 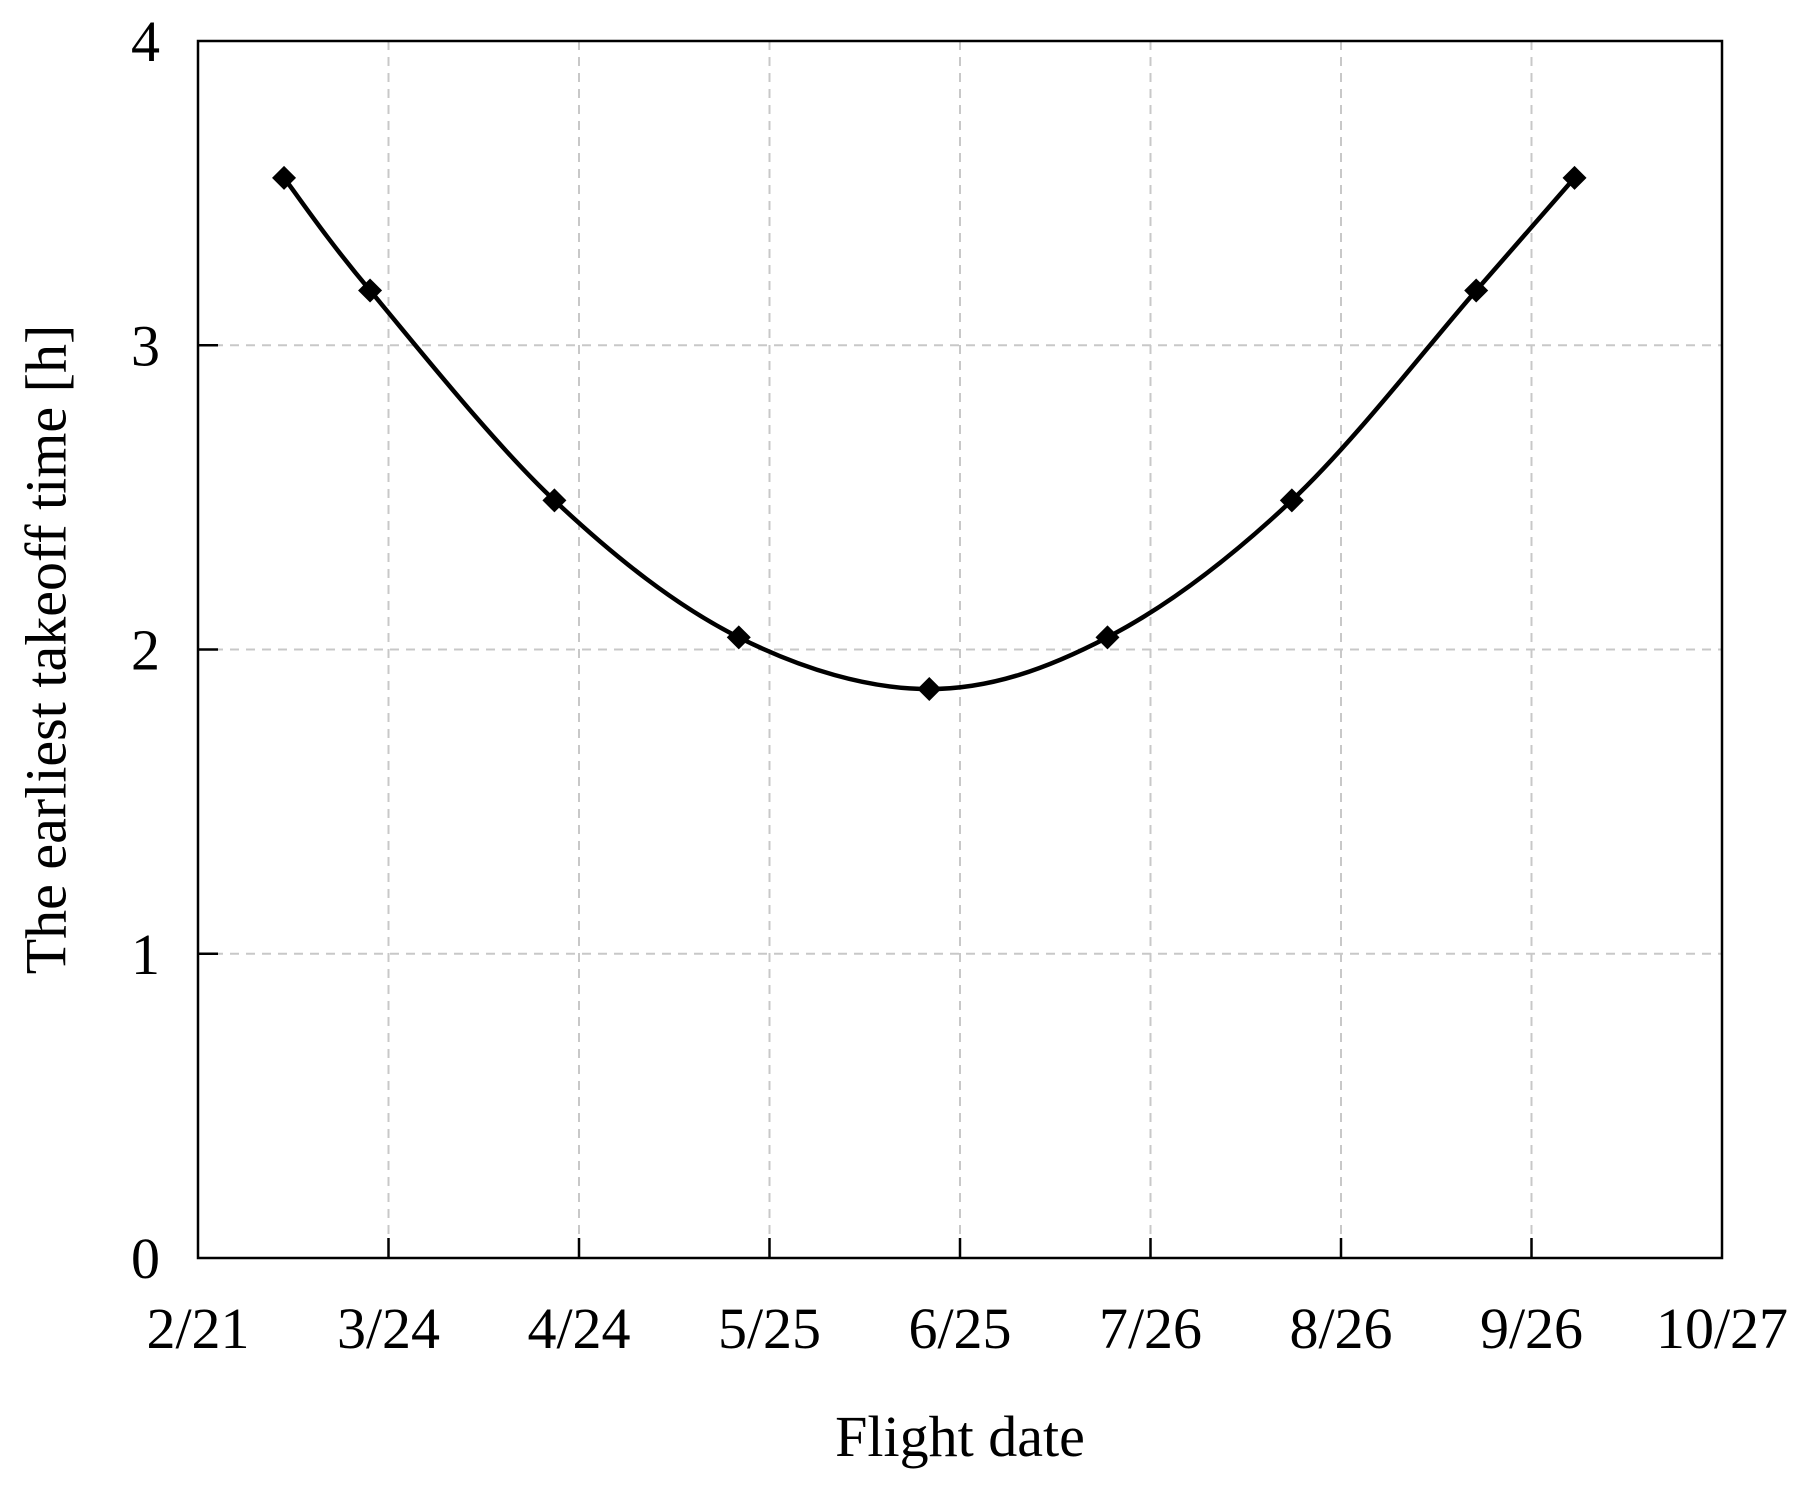 What do you see at coordinates (1150, 1328) in the screenshot?
I see `x-tick-label: 7/26` at bounding box center [1150, 1328].